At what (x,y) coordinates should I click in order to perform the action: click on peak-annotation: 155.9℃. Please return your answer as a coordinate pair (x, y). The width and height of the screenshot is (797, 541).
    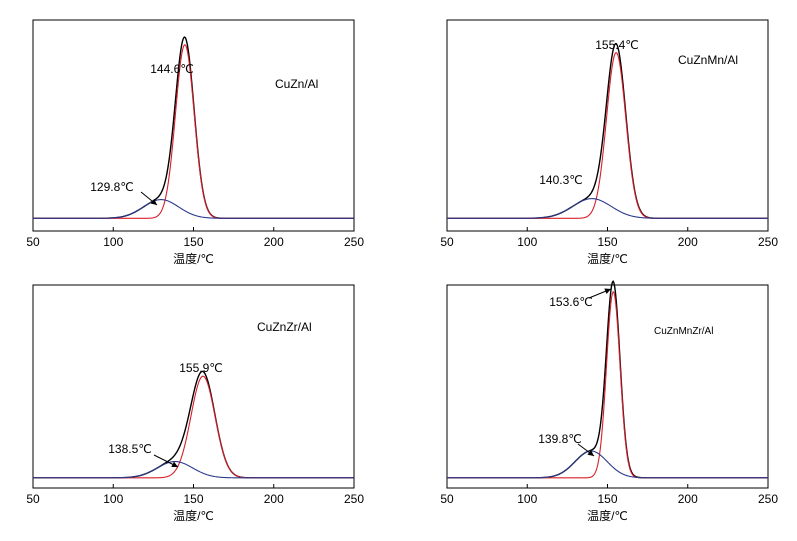
    Looking at the image, I should click on (201, 368).